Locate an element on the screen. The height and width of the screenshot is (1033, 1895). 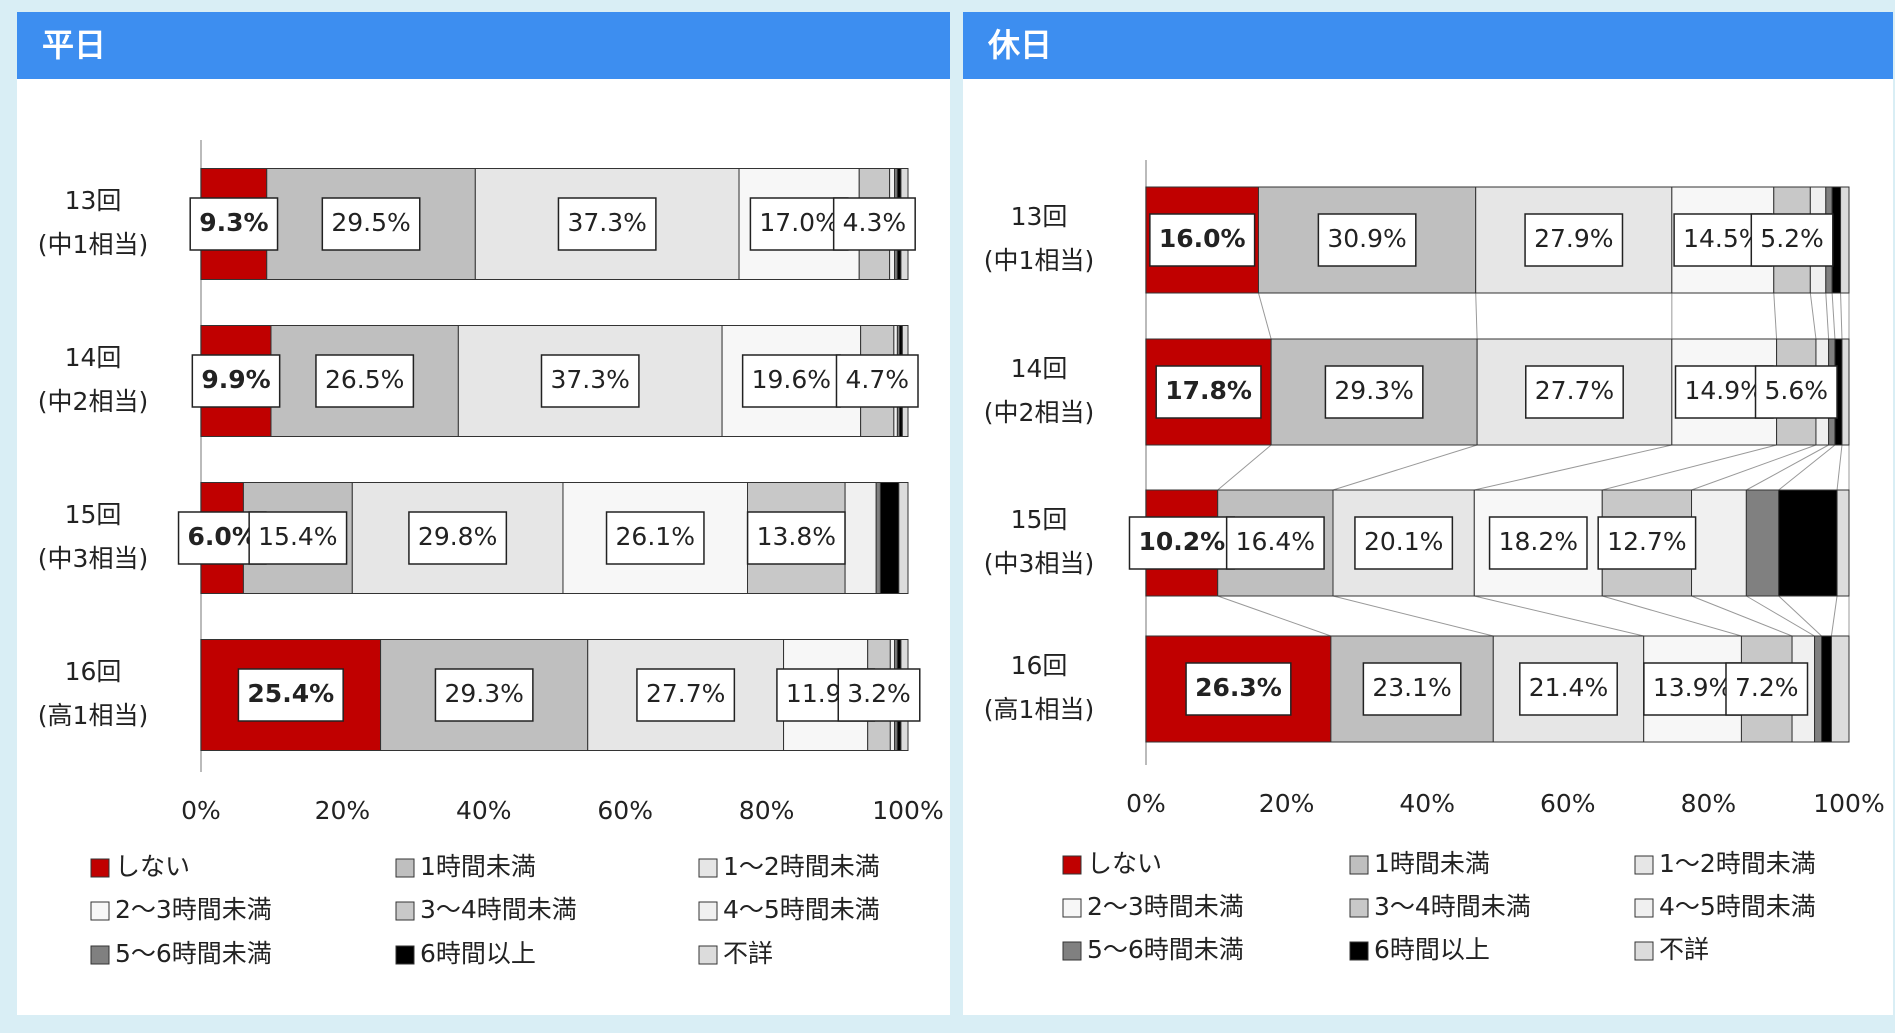
data-label: 12.7% is located at coordinates (1647, 543).